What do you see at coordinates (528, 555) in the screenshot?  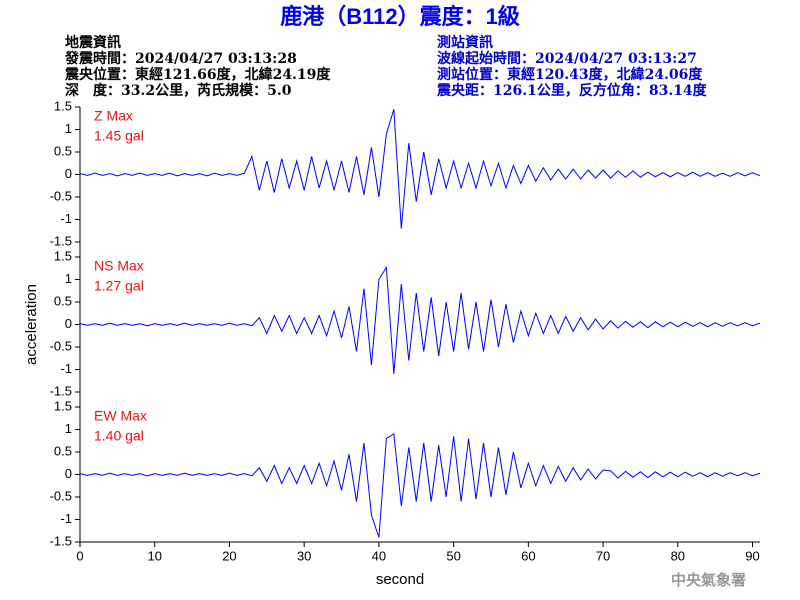 I see `x-tick-label: 60` at bounding box center [528, 555].